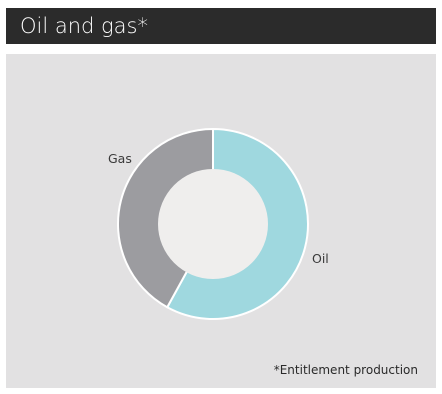  I want to click on chart-title: Oil and gas*, so click(84, 26).